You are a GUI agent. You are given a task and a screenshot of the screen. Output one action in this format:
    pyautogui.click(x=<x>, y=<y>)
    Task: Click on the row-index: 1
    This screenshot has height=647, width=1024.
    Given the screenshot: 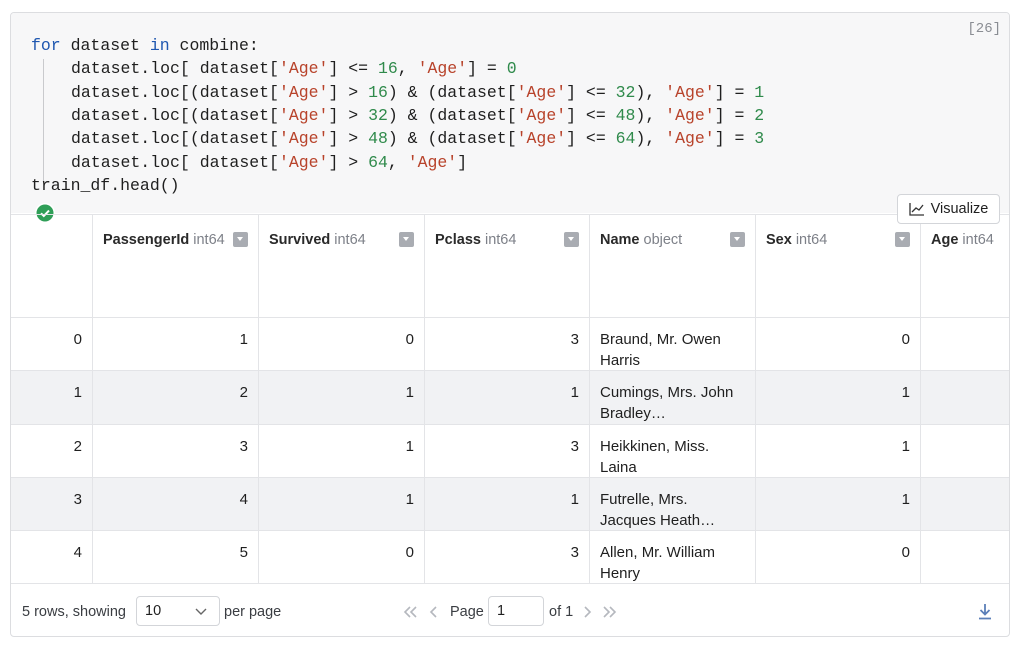 What is the action you would take?
    pyautogui.click(x=77, y=393)
    